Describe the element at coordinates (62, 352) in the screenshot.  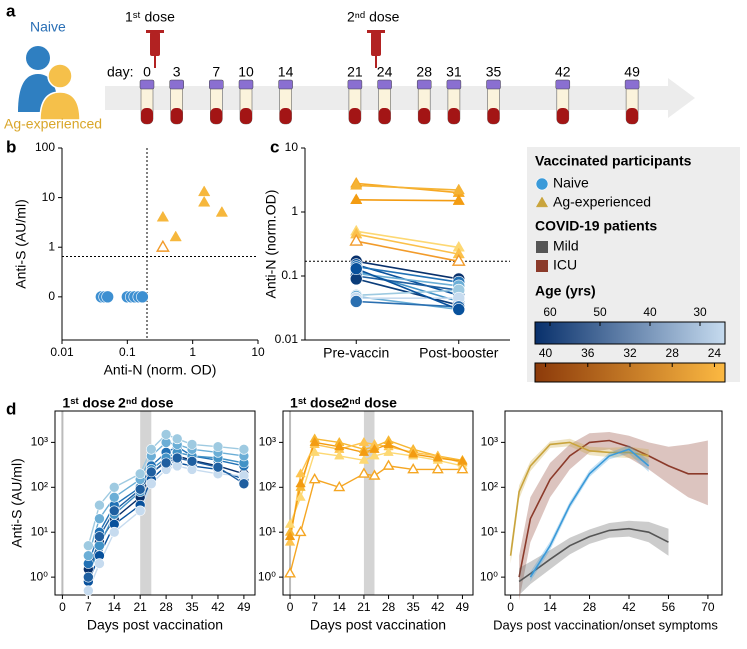
I see `x-tick-label: 0.01` at that location.